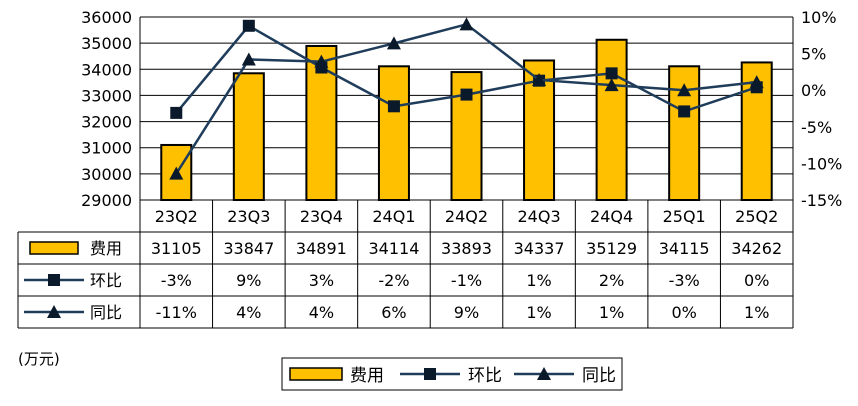 This screenshot has width=858, height=406. I want to click on cell-value: 34337, so click(539, 248).